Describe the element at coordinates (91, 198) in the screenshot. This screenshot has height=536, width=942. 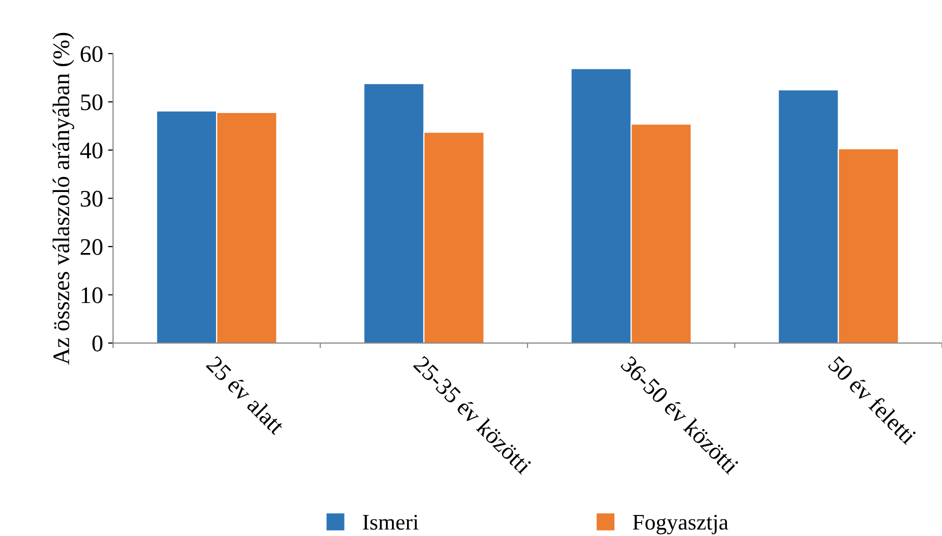
I see `y-tick-label: 30` at that location.